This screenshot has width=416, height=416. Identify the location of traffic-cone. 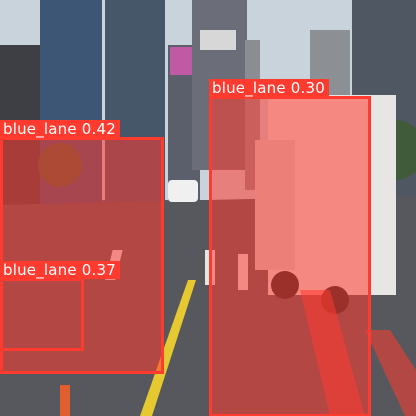
(65, 400).